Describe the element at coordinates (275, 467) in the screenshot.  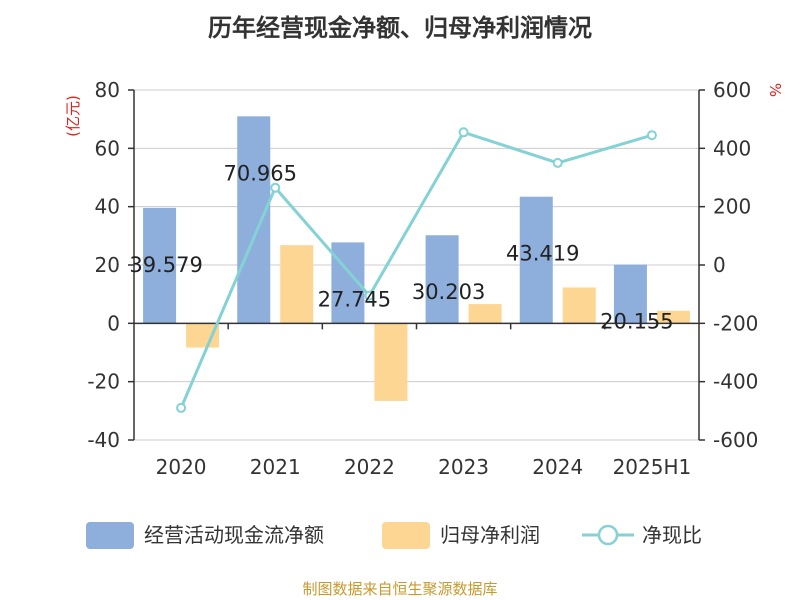
I see `x-tick-label: 2021` at that location.